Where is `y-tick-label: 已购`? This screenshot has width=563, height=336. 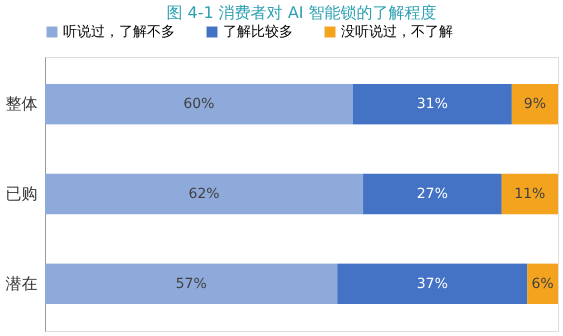
y-tick-label: 已购 is located at coordinates (22, 193).